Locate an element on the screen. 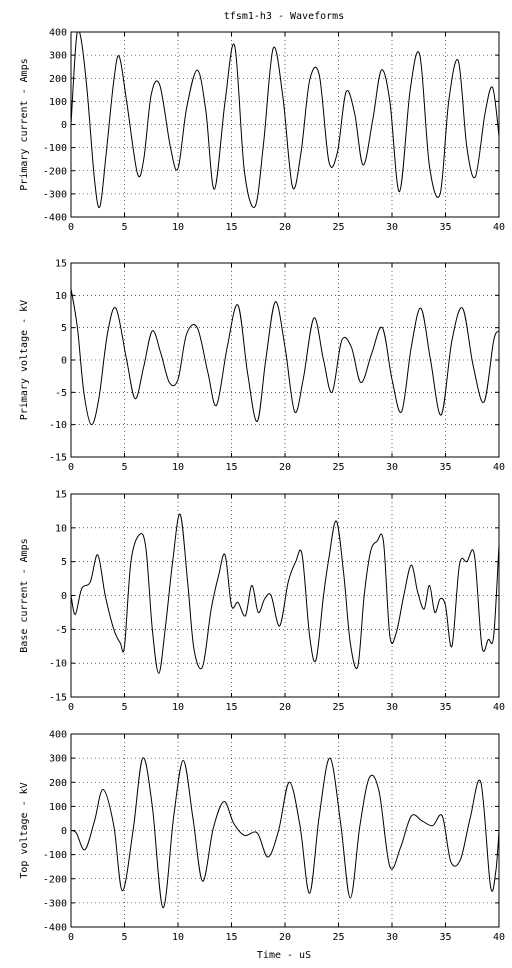  y-axis-label: Primary current - Amps is located at coordinates (24, 124).